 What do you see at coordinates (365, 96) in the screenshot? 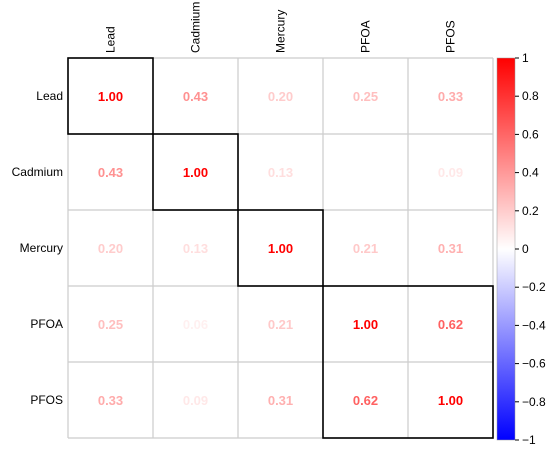
I see `cell-value-lead-pfoa: 0.25` at bounding box center [365, 96].